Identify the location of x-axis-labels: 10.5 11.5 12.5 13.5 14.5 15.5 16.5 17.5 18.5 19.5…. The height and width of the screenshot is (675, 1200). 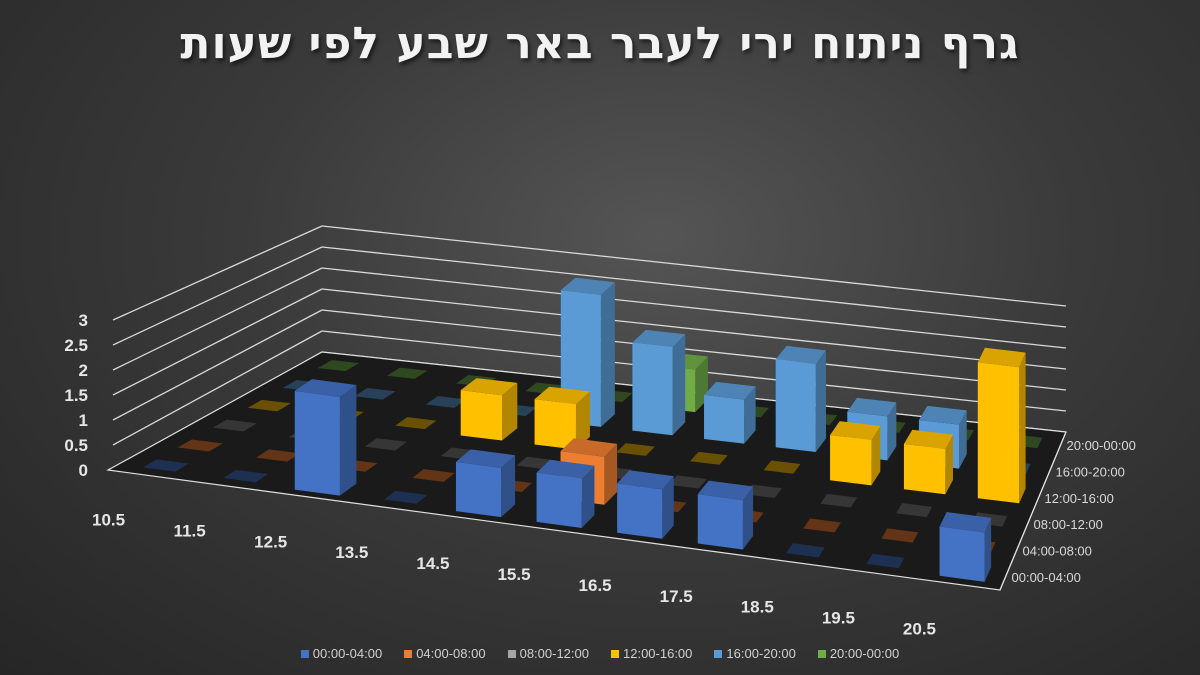
(514, 574).